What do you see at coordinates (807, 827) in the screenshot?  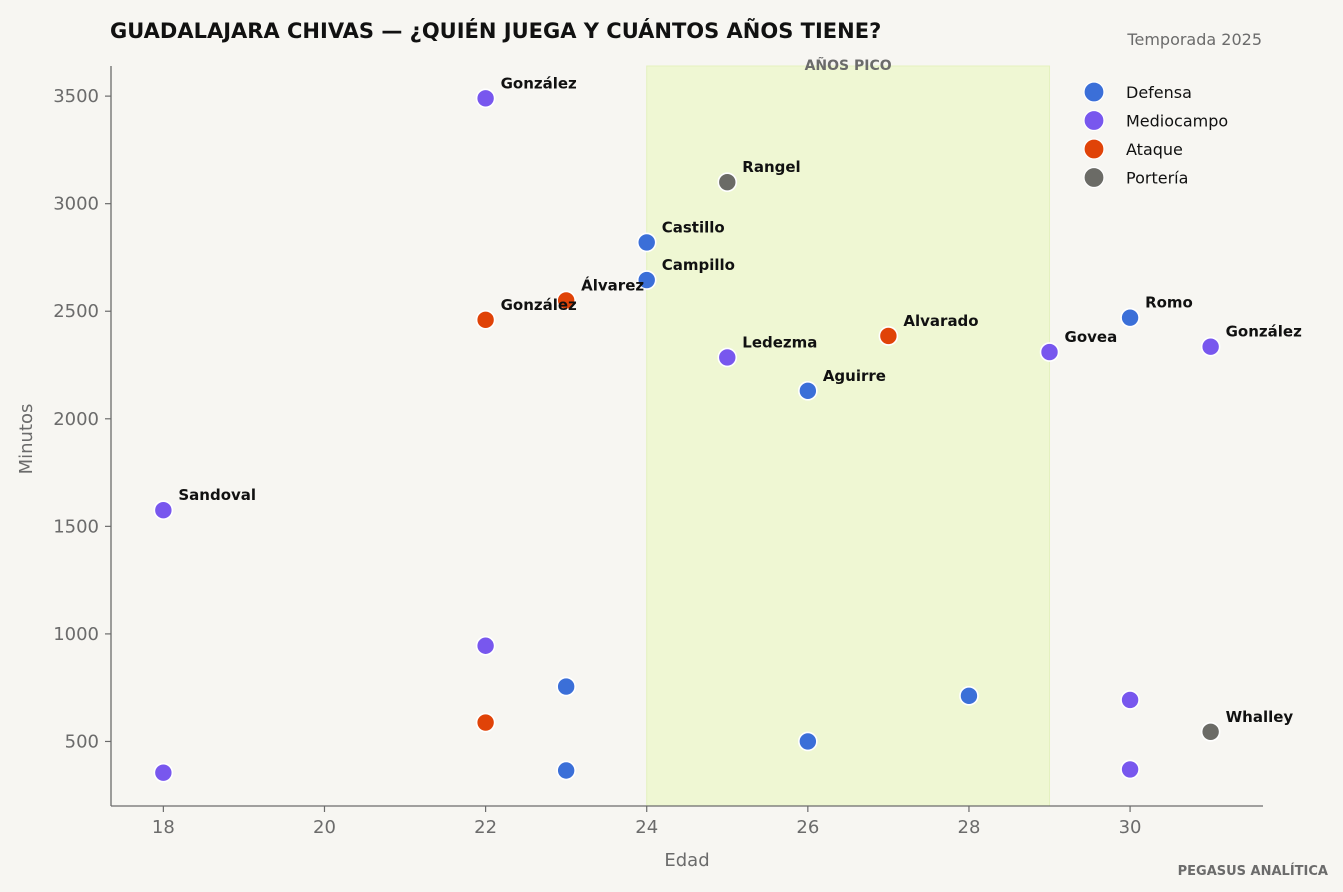 I see `x-tick-label: 26` at bounding box center [807, 827].